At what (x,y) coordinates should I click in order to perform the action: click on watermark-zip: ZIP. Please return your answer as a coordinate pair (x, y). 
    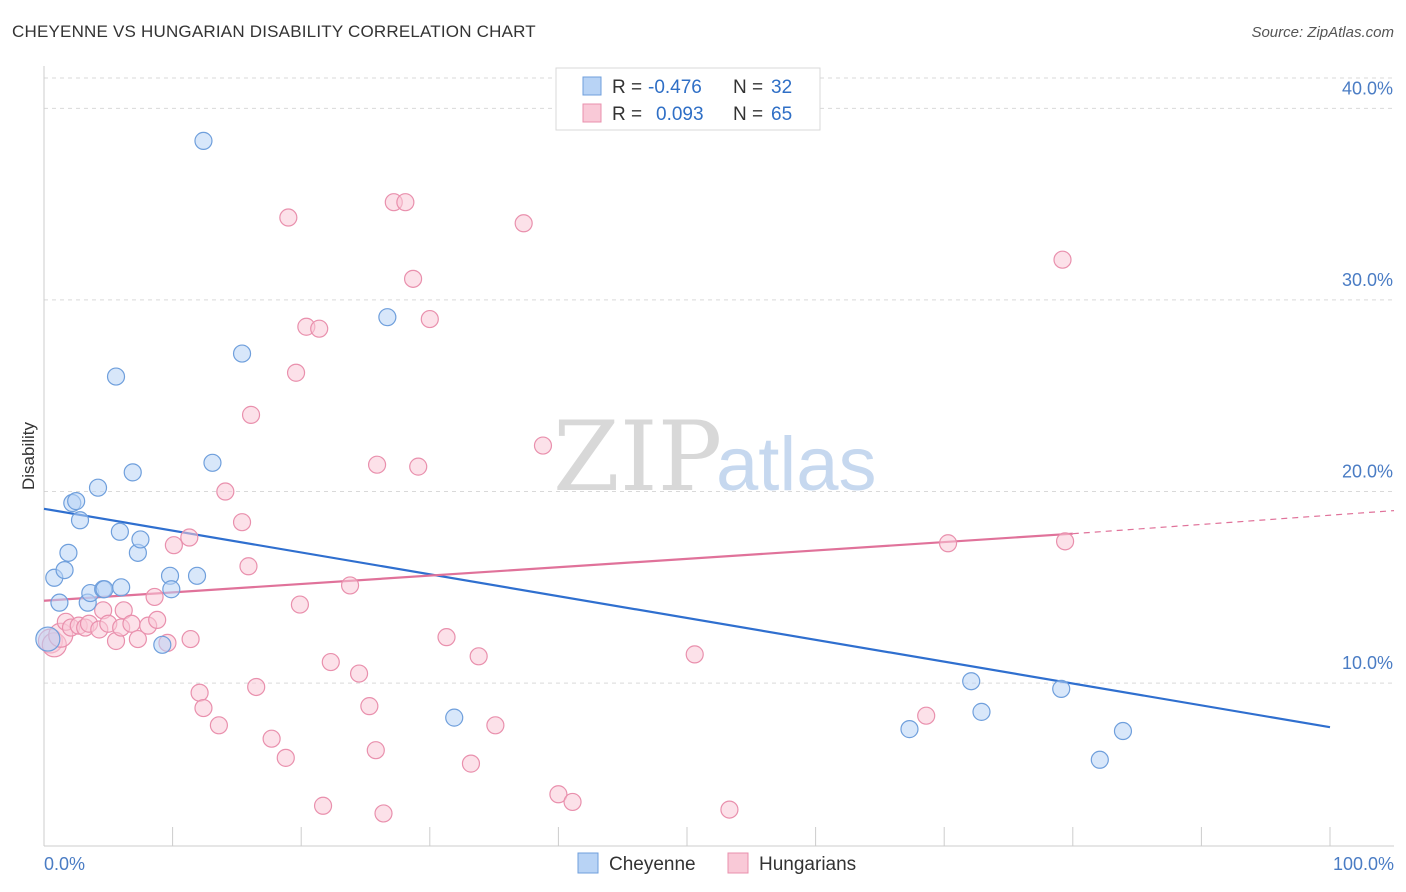
    Looking at the image, I should click on (637, 457).